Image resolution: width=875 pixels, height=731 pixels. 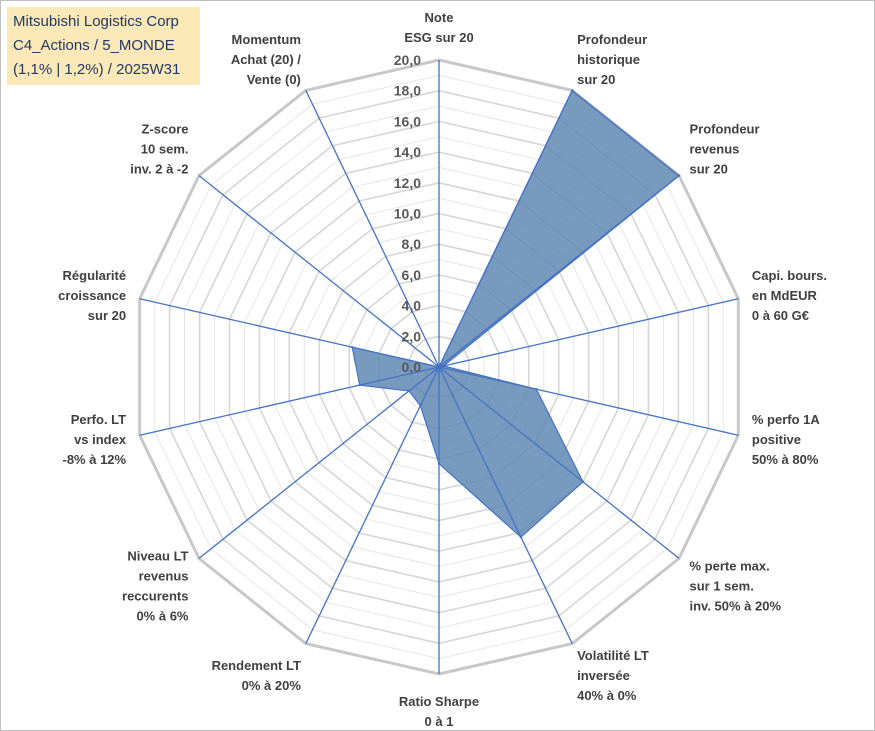 I want to click on axis-label-line: Perfo. LT, so click(x=98, y=419).